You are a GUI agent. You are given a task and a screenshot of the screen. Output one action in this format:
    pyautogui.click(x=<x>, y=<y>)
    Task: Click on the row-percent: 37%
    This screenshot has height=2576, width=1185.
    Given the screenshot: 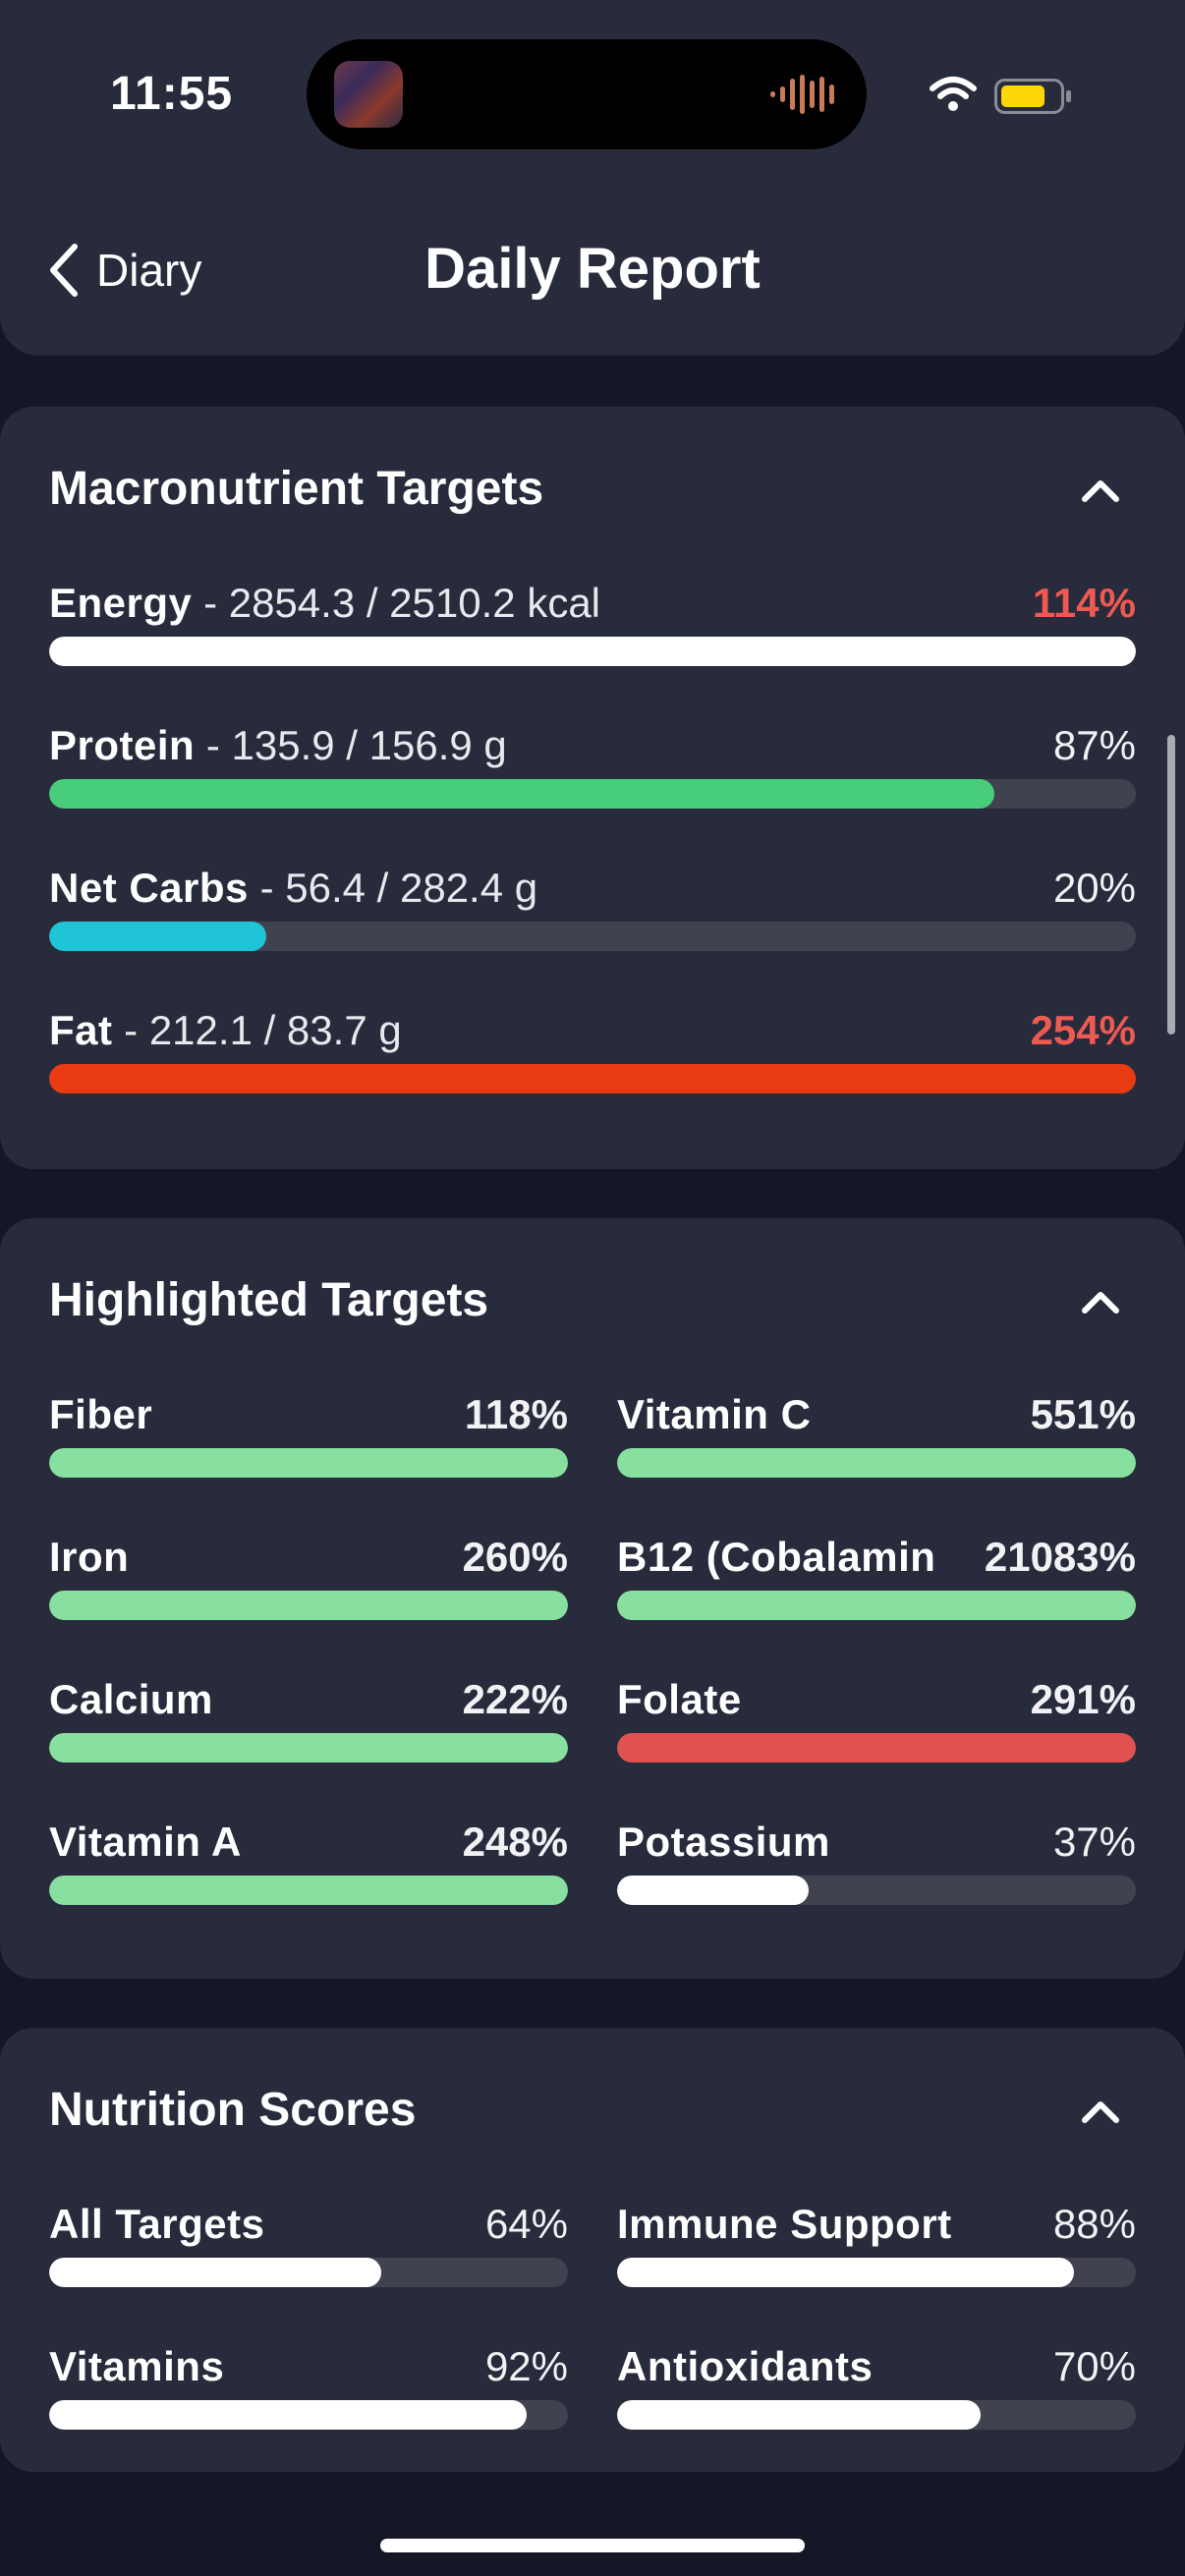 What is the action you would take?
    pyautogui.click(x=1094, y=1842)
    